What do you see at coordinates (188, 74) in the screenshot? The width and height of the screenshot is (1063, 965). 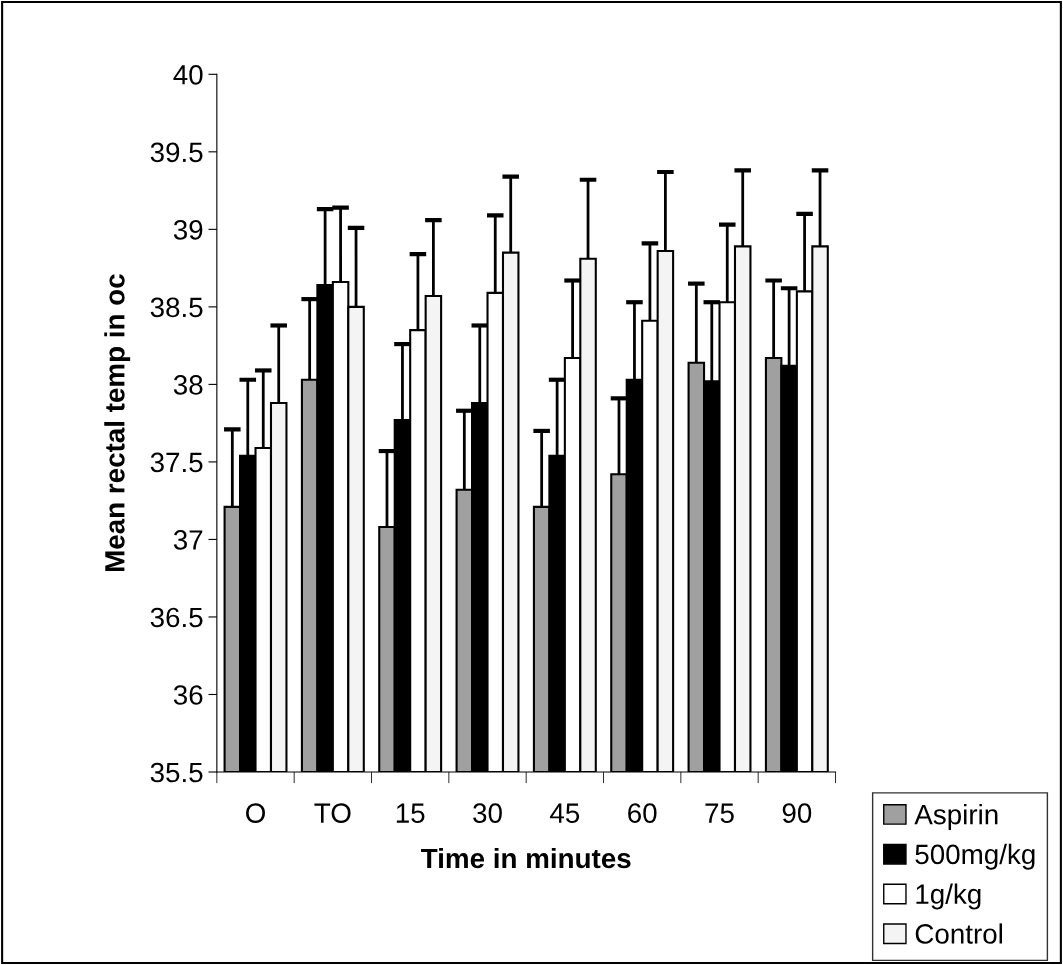 I see `y-tick-label: 40` at bounding box center [188, 74].